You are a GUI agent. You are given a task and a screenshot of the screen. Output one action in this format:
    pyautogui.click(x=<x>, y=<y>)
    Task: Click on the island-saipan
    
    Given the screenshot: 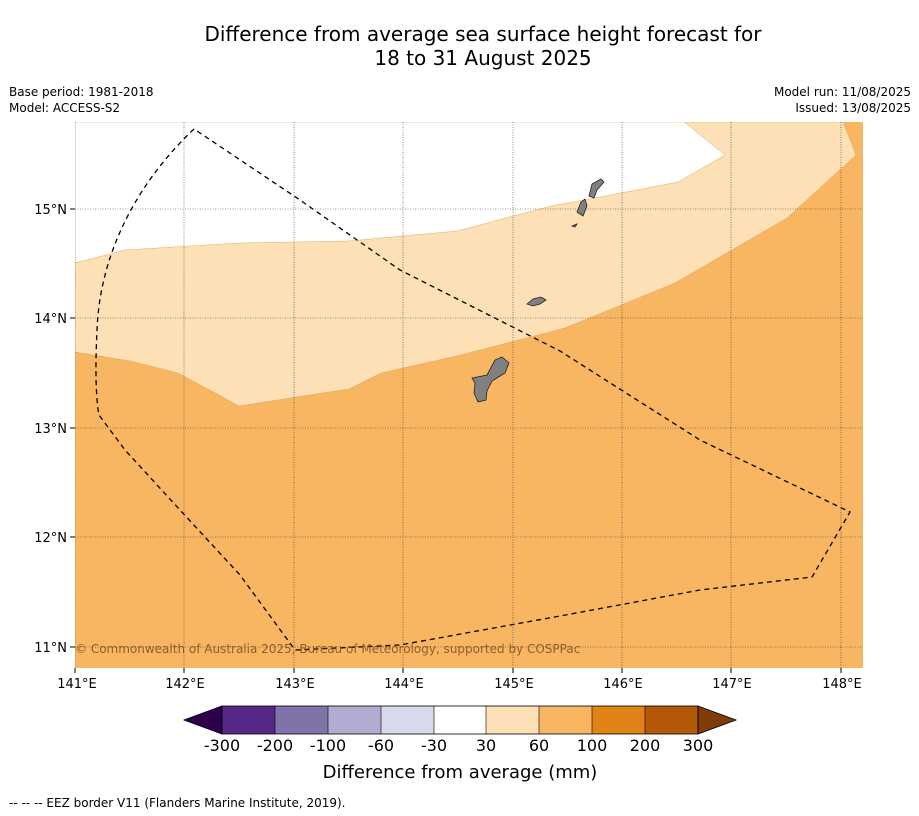 What is the action you would take?
    pyautogui.click(x=596, y=188)
    